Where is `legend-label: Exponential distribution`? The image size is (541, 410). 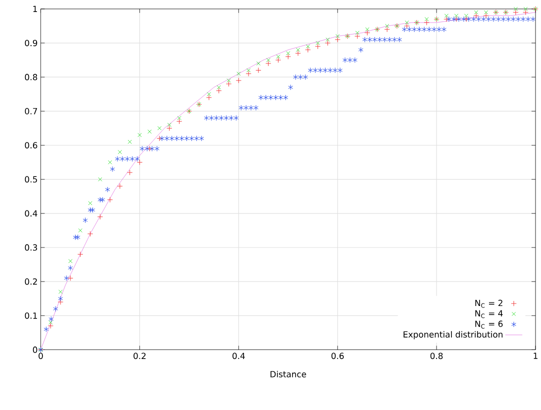
legend-label: Exponential distribution is located at coordinates (453, 335).